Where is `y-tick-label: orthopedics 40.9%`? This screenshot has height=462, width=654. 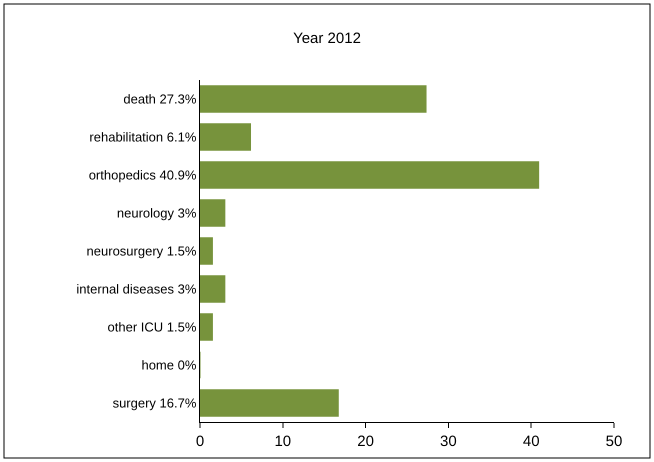
y-tick-label: orthopedics 40.9% is located at coordinates (142, 175).